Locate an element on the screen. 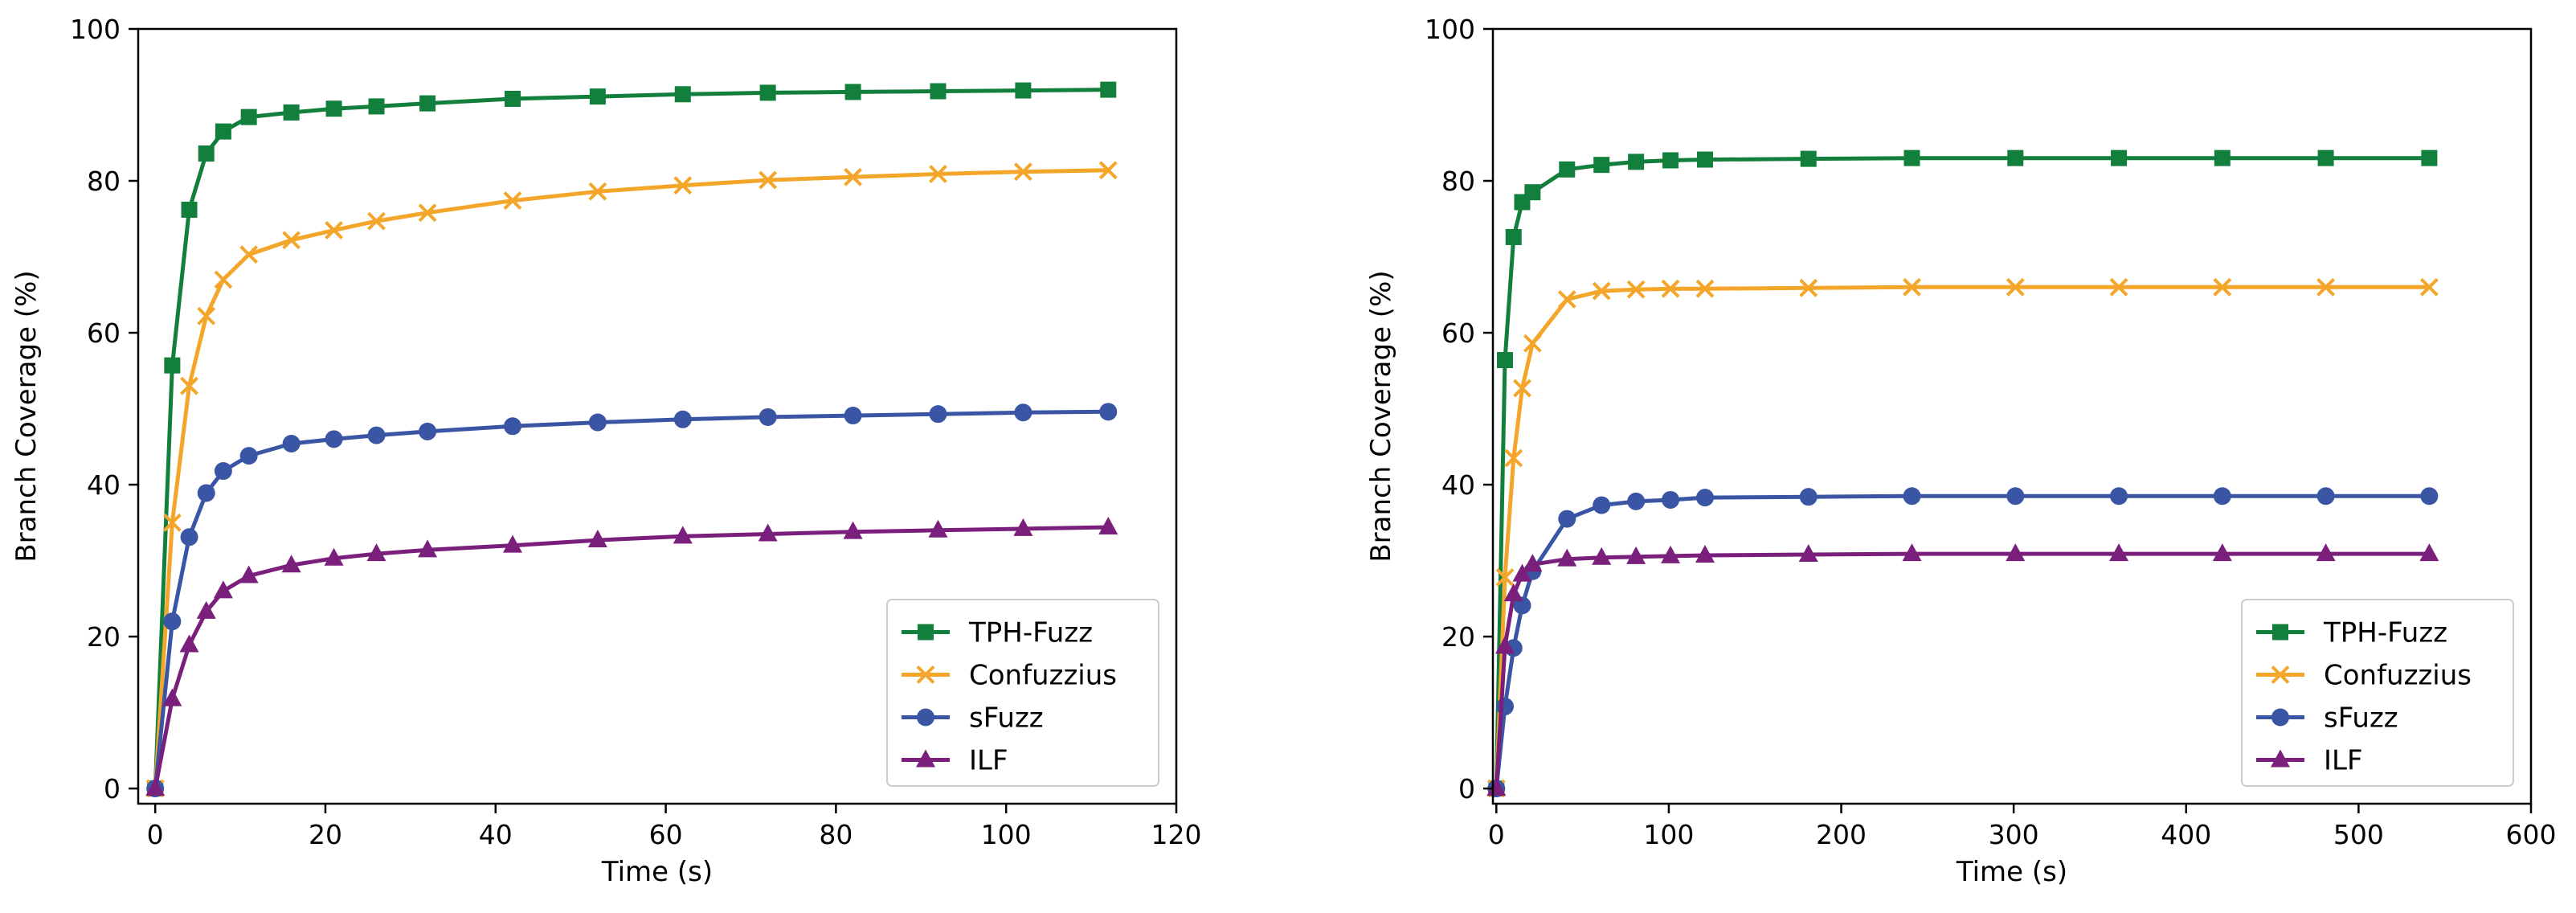 Image resolution: width=2576 pixels, height=913 pixels. left-legend-label-3: ILF is located at coordinates (989, 761).